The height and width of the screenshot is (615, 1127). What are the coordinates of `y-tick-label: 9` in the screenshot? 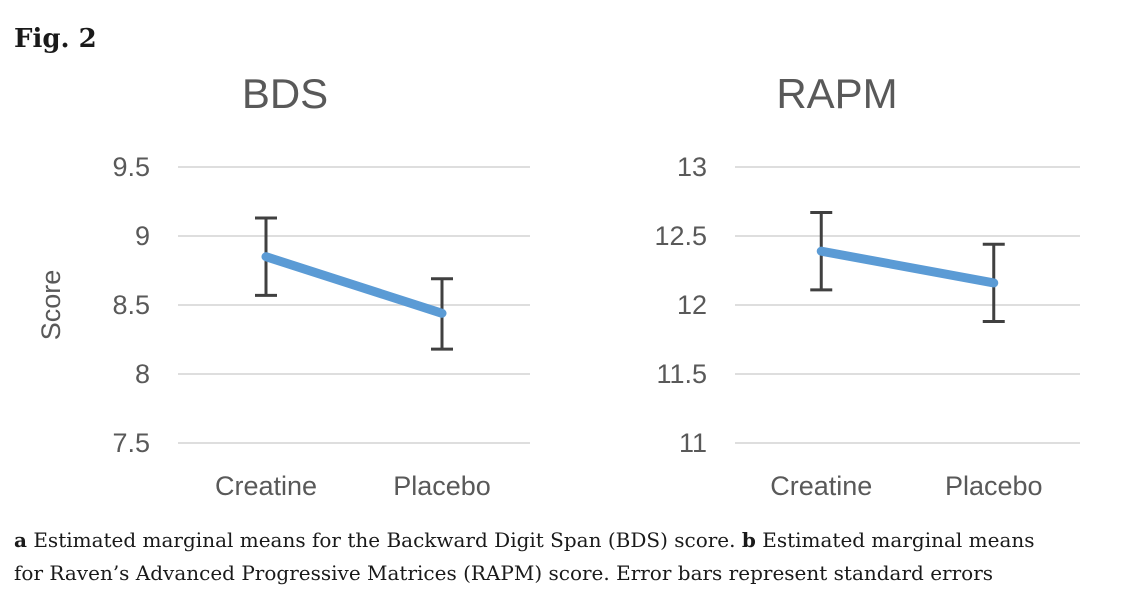 It's located at (142, 236).